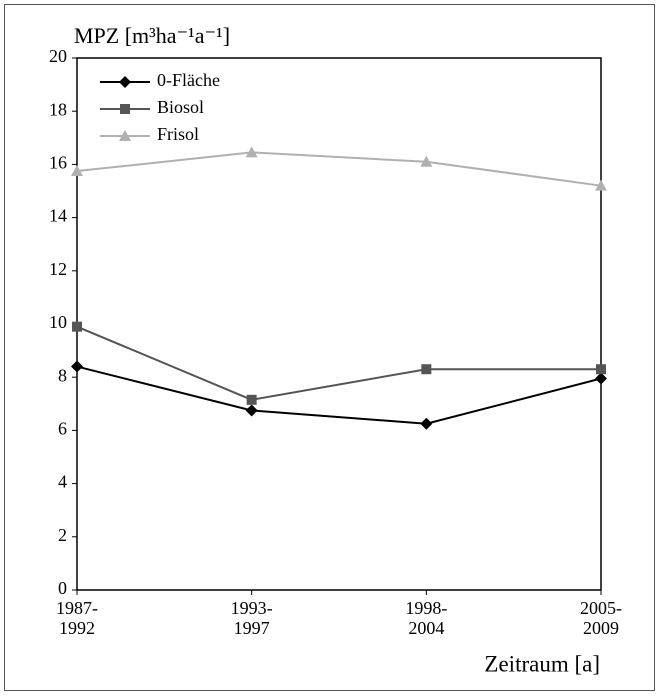  What do you see at coordinates (178, 134) in the screenshot?
I see `legend-label: Frisol` at bounding box center [178, 134].